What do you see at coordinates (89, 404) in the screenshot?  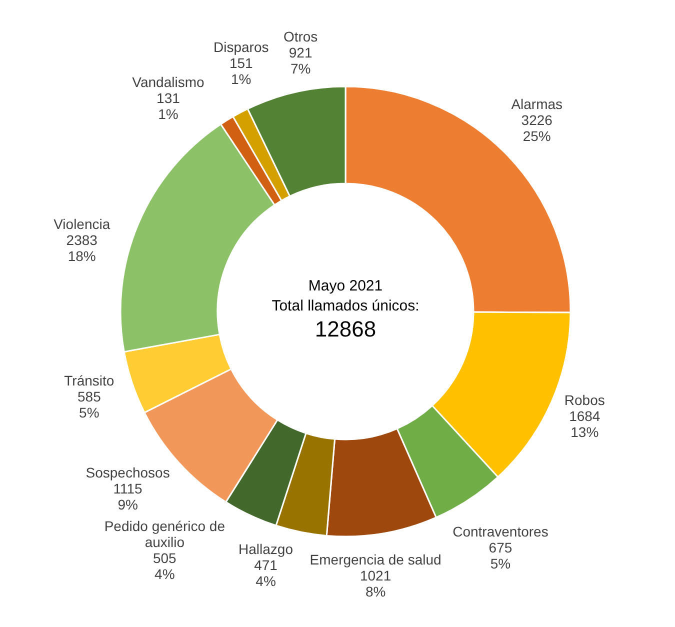 I see `data-label: 585 5%` at bounding box center [89, 404].